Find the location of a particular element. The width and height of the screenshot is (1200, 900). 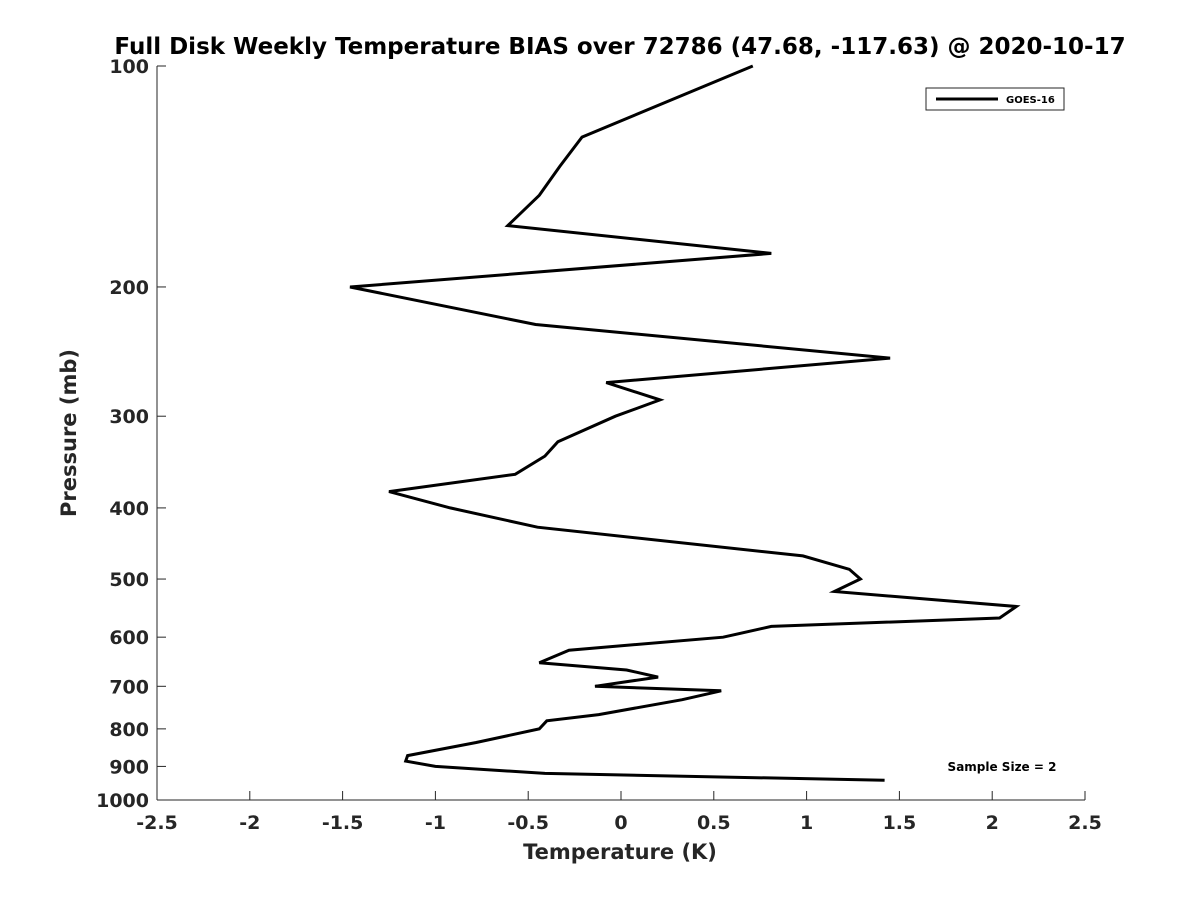

x-tick-label: -2.5 is located at coordinates (157, 823).